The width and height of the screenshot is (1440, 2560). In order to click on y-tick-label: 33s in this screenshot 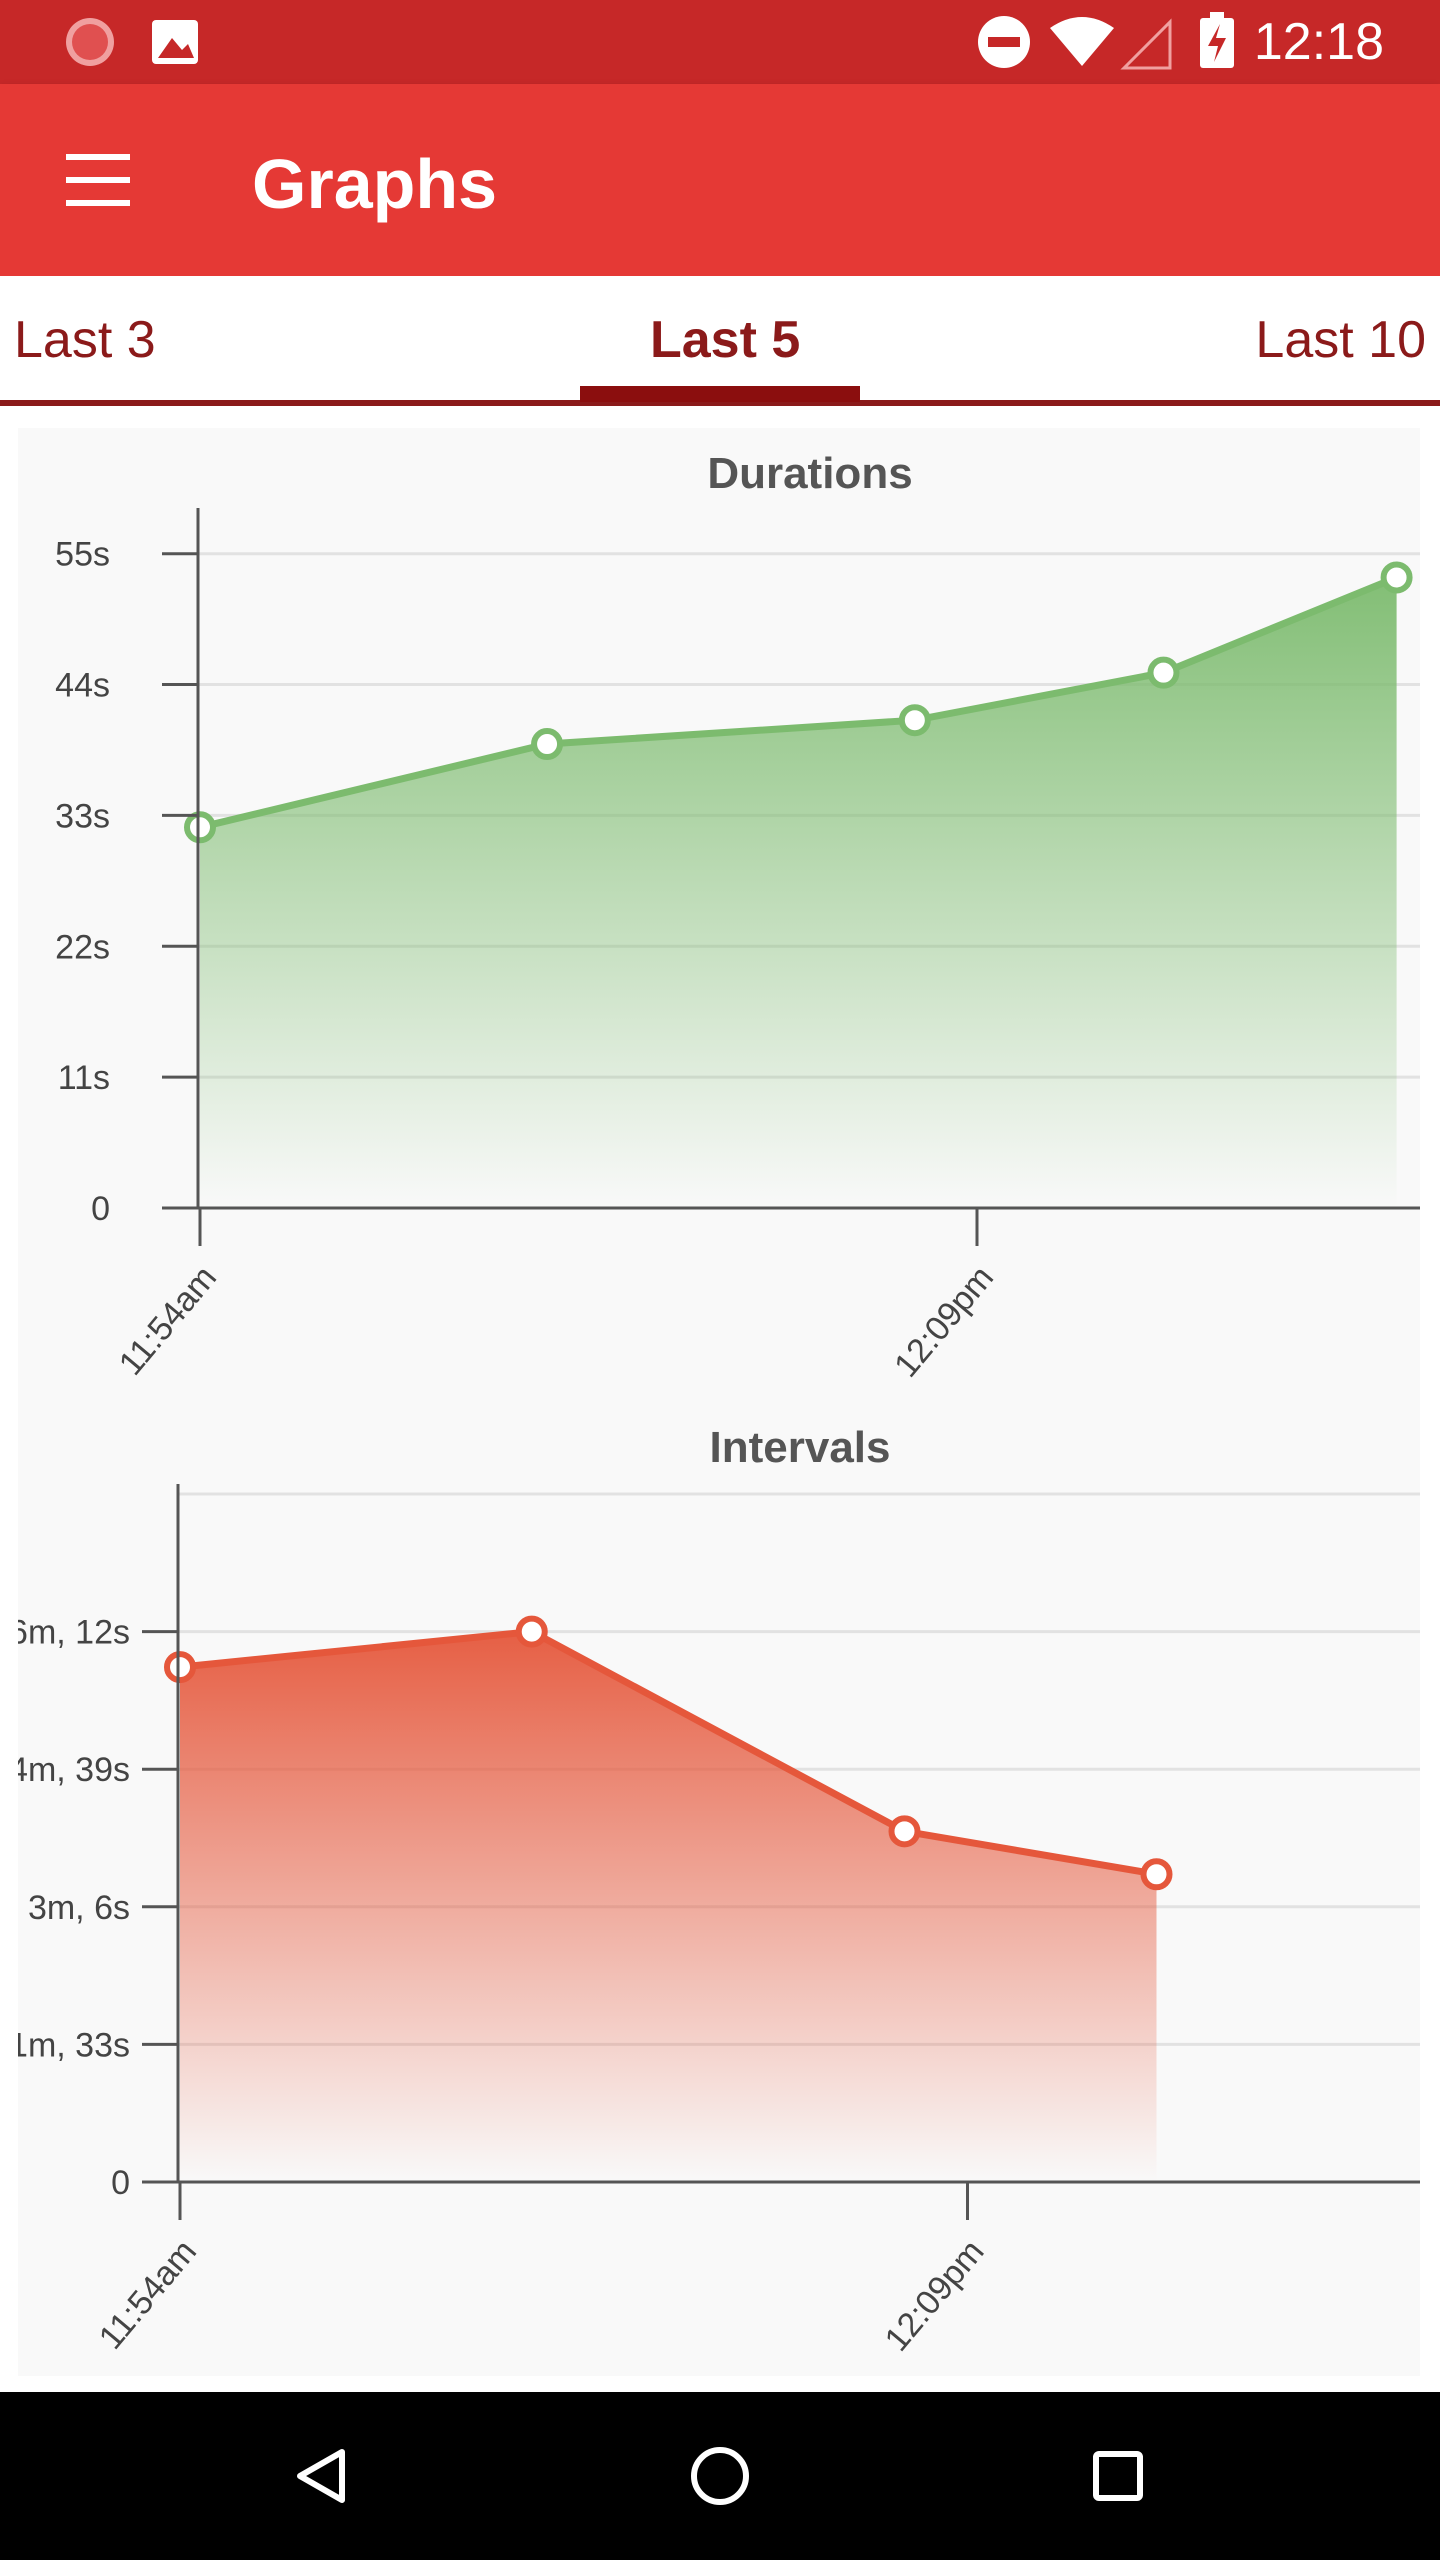, I will do `click(82, 816)`.